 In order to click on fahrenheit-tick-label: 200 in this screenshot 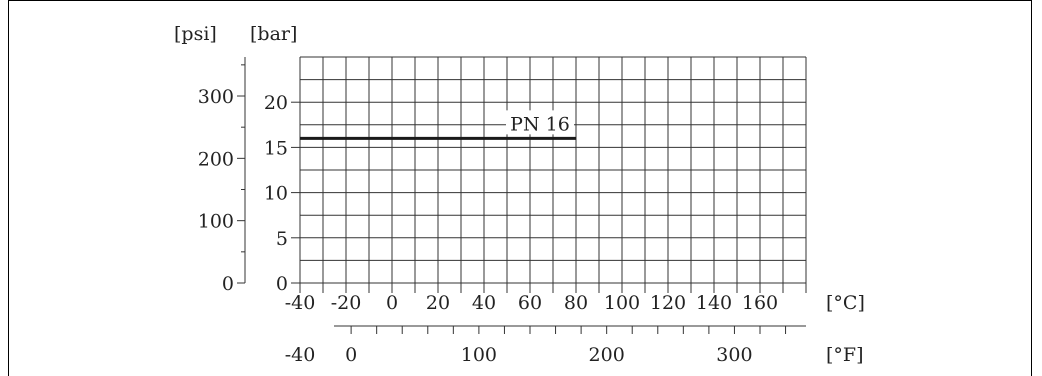, I will do `click(607, 355)`.